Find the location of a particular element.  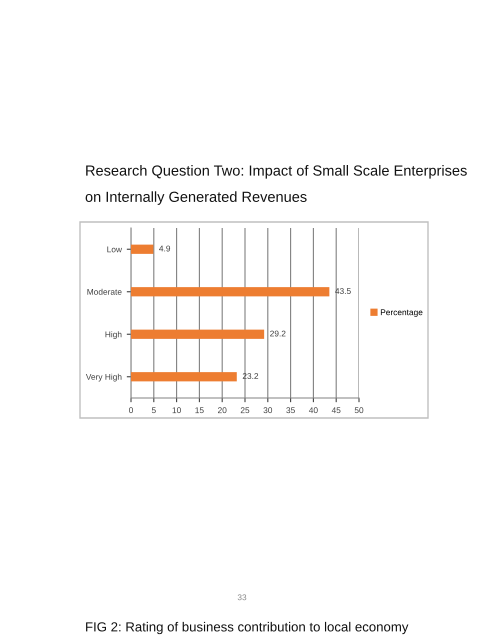

x-tick-label: 15 is located at coordinates (199, 410).